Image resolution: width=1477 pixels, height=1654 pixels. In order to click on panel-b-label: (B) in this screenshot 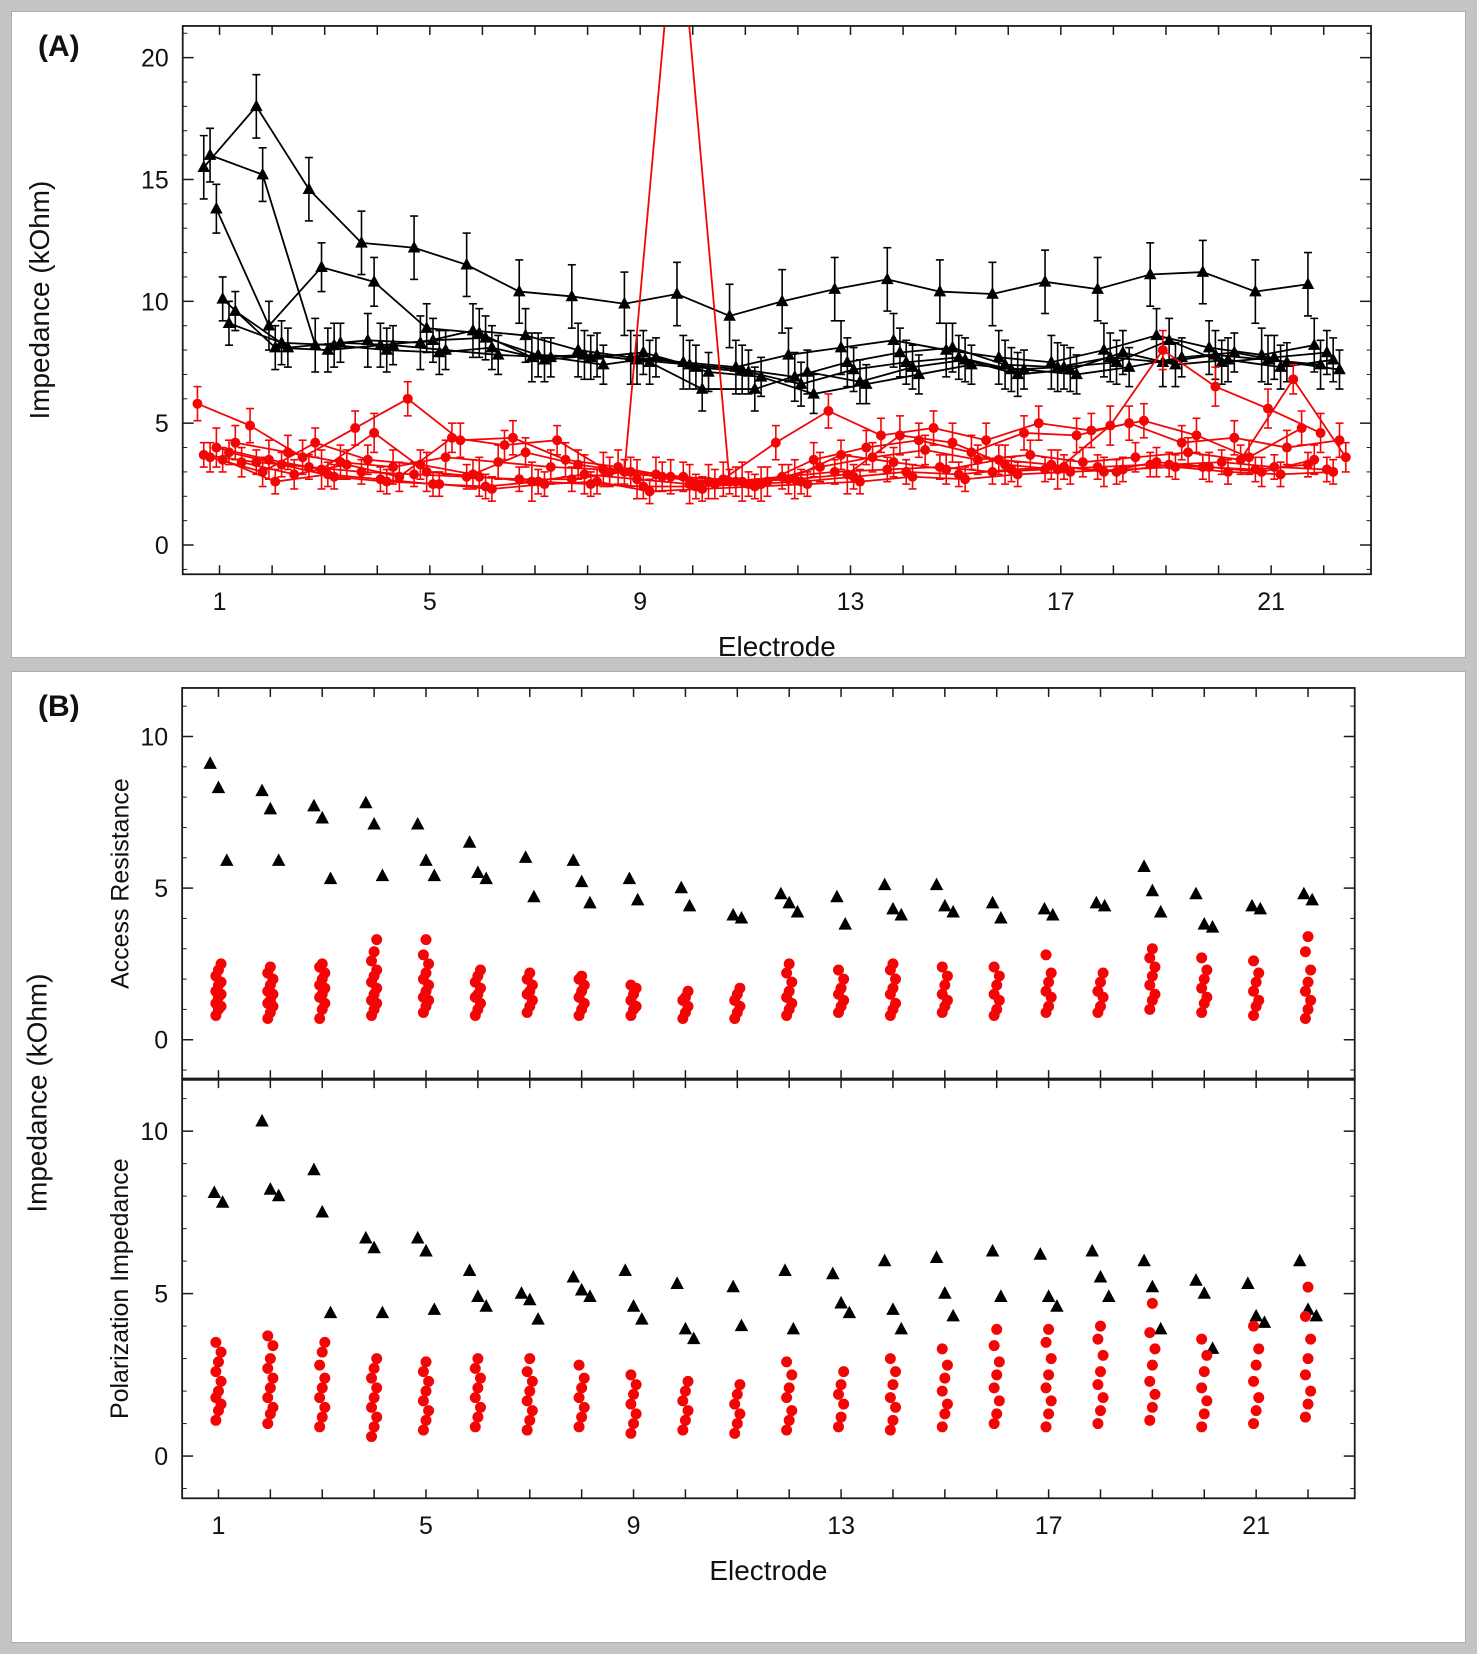, I will do `click(59, 706)`.